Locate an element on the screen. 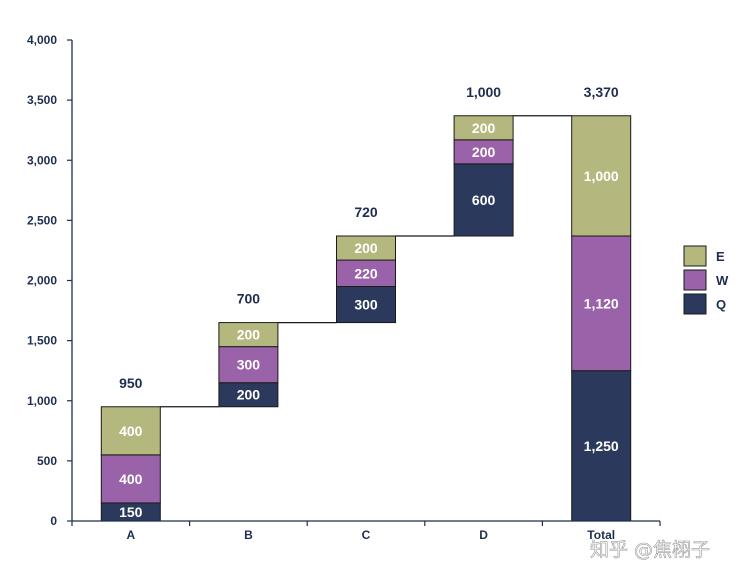  segment-label: 1,250 is located at coordinates (601, 446).